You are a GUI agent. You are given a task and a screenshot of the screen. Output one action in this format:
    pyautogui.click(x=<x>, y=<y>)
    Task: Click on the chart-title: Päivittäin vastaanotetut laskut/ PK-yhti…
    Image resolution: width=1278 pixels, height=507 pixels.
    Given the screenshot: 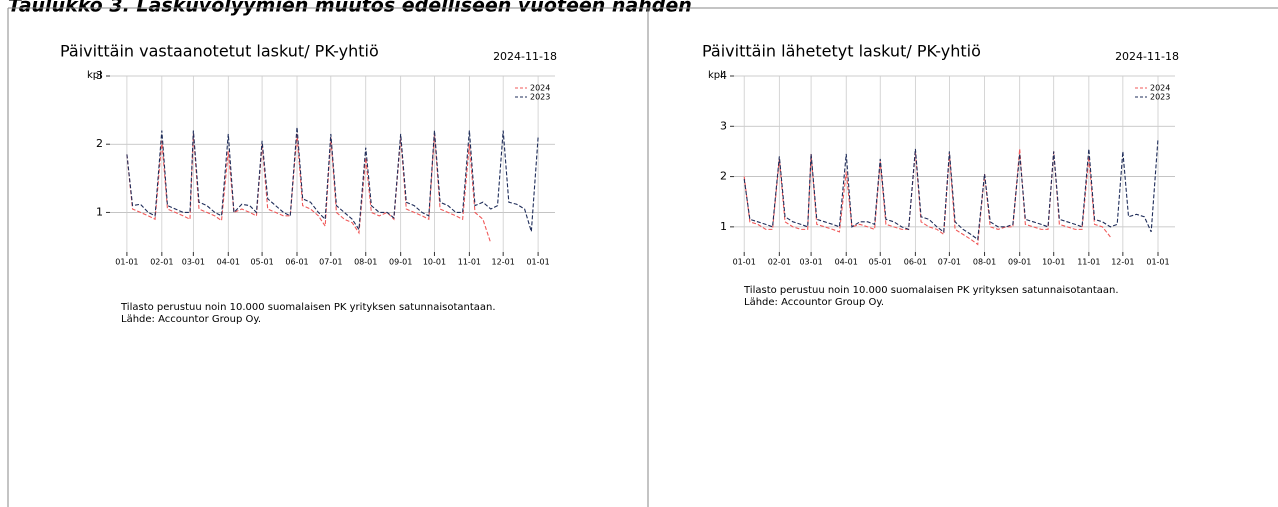 What is the action you would take?
    pyautogui.click(x=219, y=51)
    